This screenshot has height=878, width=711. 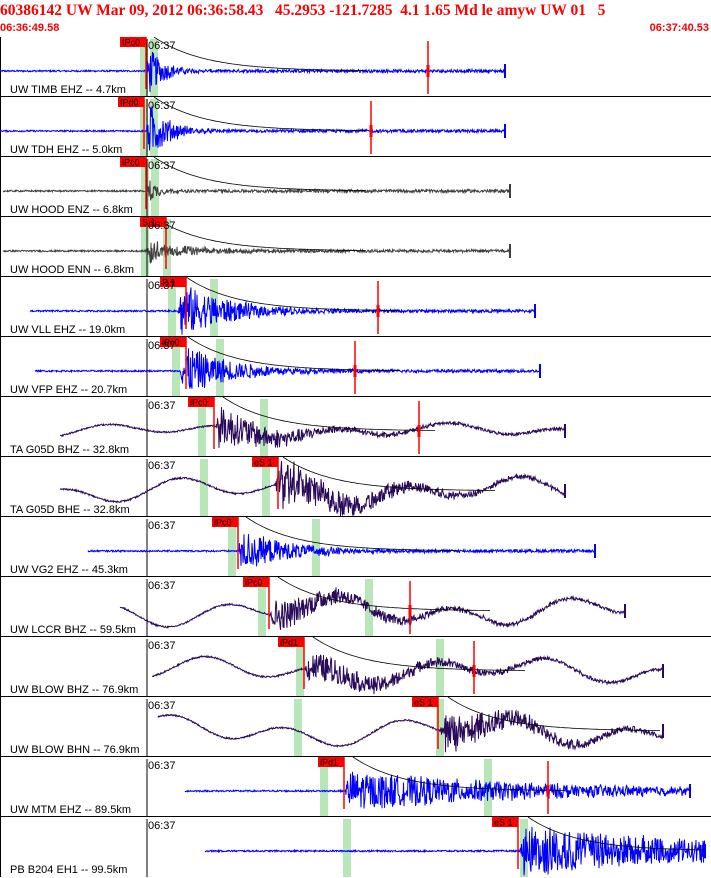 What do you see at coordinates (72, 270) in the screenshot?
I see `channel-label: UW HOOD ENN -- 6.8km` at bounding box center [72, 270].